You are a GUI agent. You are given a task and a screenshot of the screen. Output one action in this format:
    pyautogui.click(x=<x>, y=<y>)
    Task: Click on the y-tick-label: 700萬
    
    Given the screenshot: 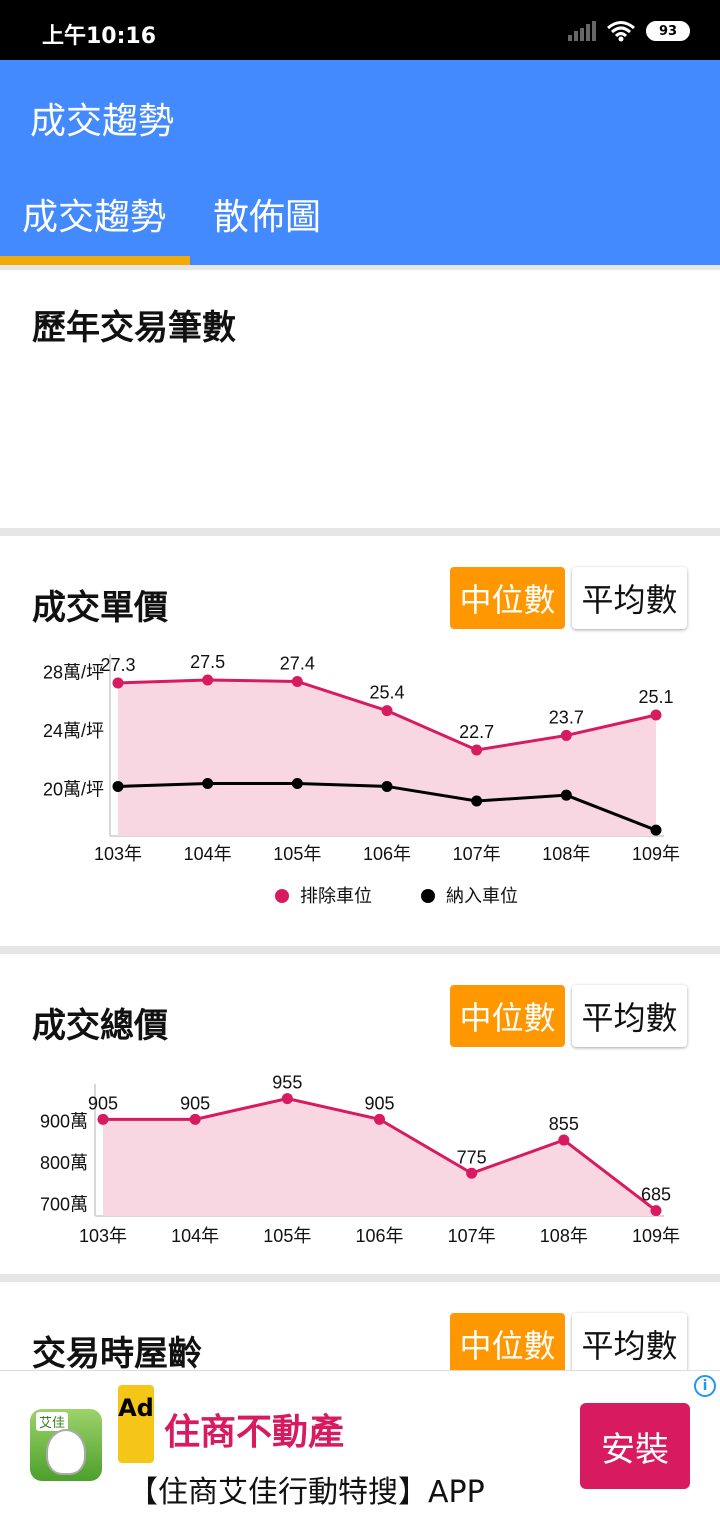 What is the action you would take?
    pyautogui.click(x=64, y=1204)
    